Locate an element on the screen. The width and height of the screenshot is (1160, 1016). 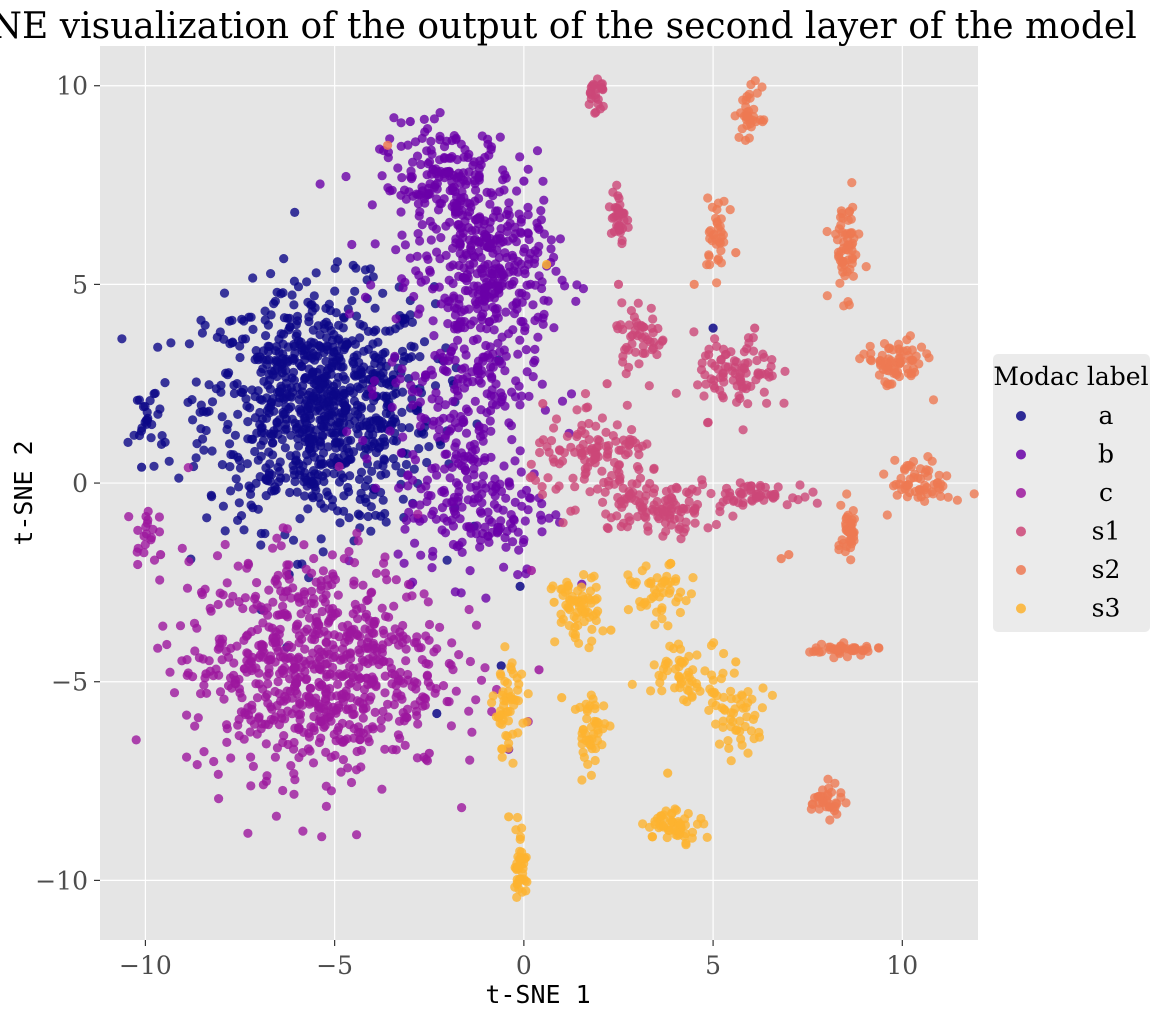
series-c is located at coordinates (334, 651).